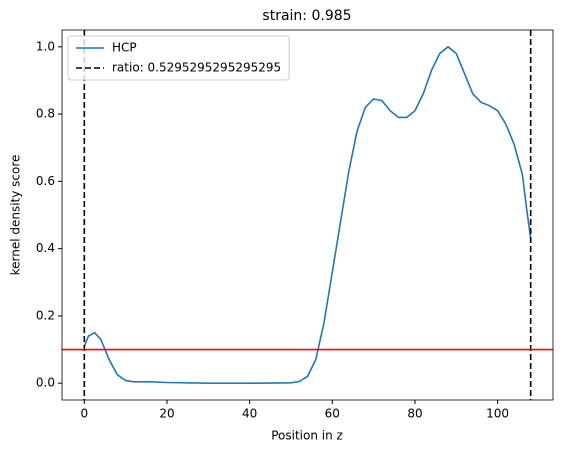 The height and width of the screenshot is (453, 567). What do you see at coordinates (45, 248) in the screenshot?
I see `y-tick-label: 0.4` at bounding box center [45, 248].